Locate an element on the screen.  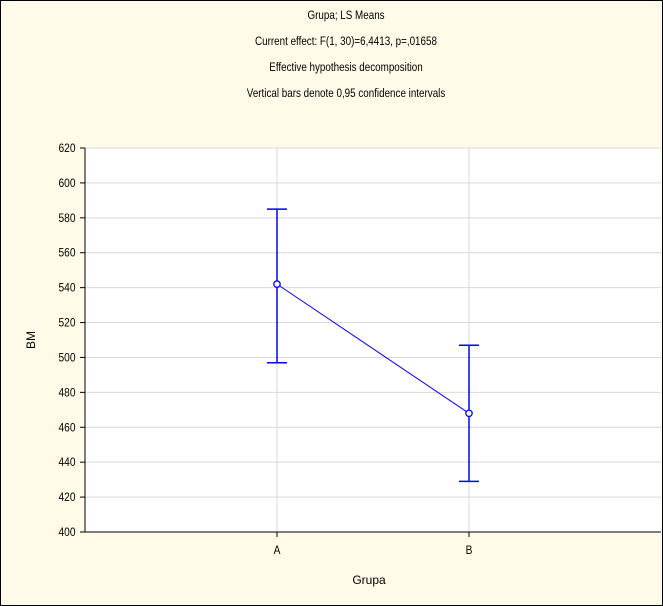
y-tick-label: 580 is located at coordinates (66, 218).